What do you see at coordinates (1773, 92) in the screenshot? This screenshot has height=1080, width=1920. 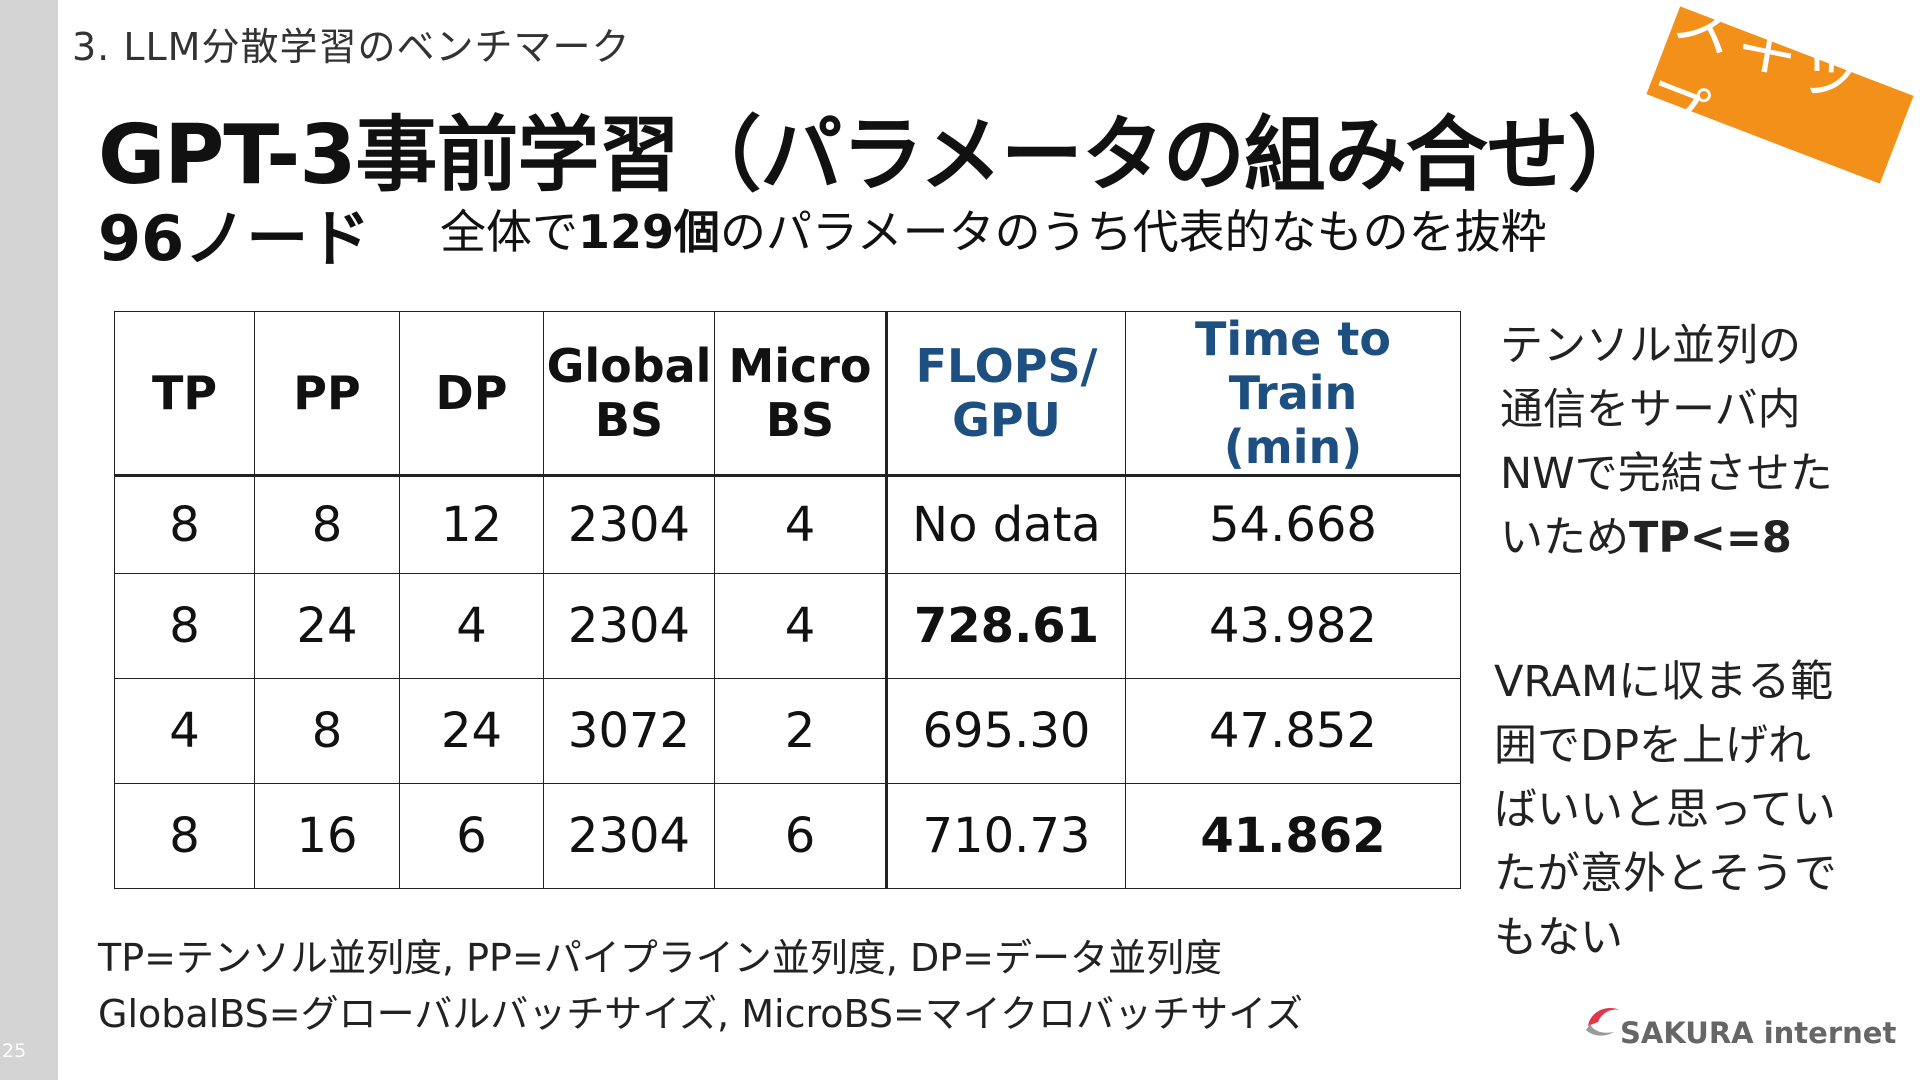 I see `skip-badge: スキップ` at bounding box center [1773, 92].